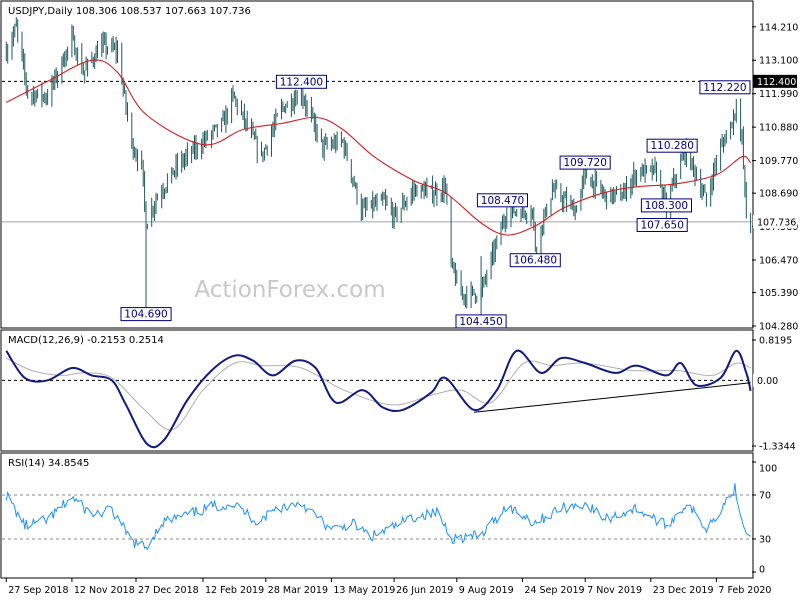  What do you see at coordinates (38, 590) in the screenshot?
I see `x-tick-label: 27 Sep 2018` at bounding box center [38, 590].